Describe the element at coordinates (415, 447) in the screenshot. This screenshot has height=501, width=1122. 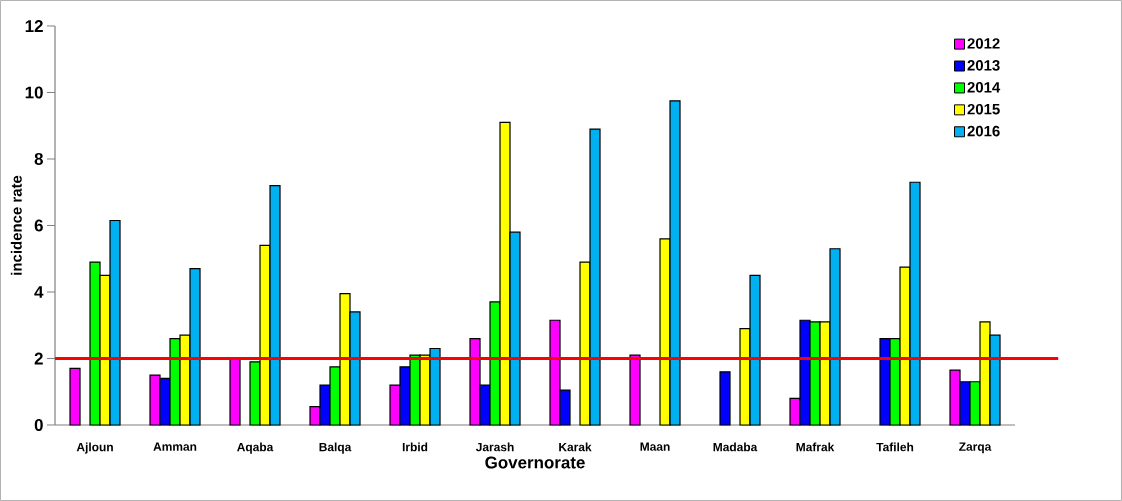
I see `x-tick-label: Irbid` at that location.